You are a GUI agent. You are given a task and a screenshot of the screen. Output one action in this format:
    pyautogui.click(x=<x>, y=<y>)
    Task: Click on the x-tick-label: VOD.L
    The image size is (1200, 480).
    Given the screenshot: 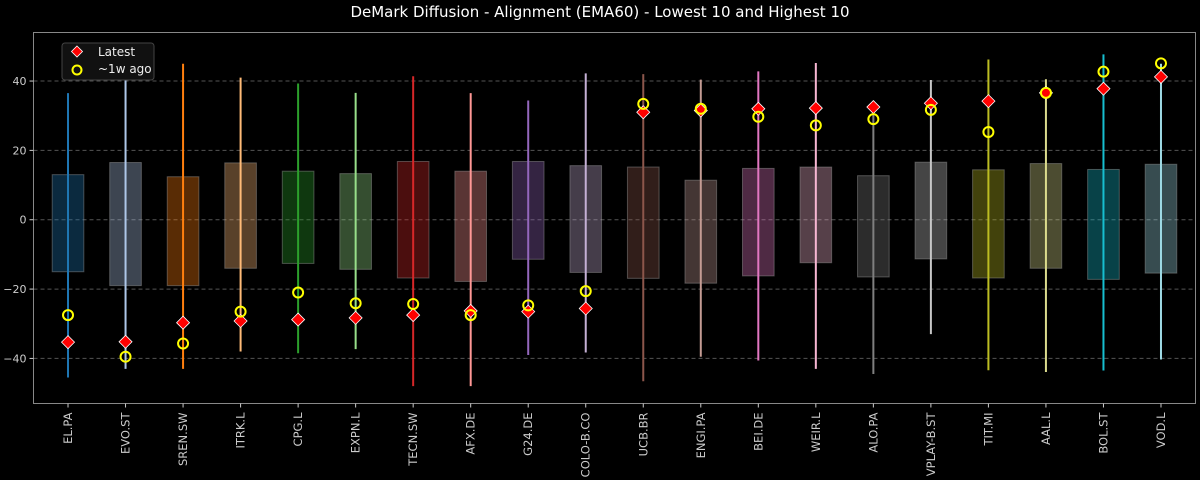 What is the action you would take?
    pyautogui.click(x=1161, y=430)
    